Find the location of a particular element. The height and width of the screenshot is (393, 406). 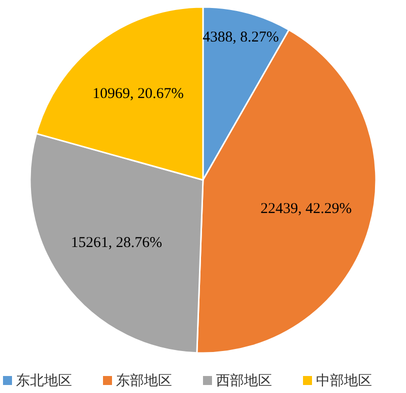

legend-label: 东部地区 is located at coordinates (144, 380).